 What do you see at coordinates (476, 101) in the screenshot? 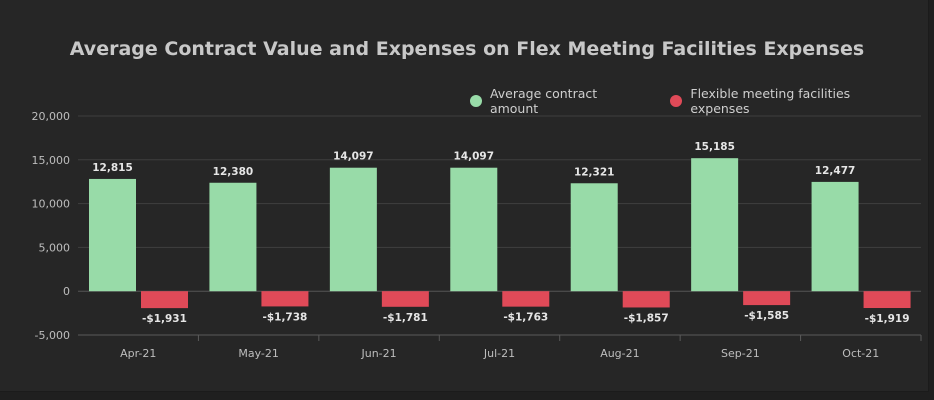
I see `legend-swatch-contract` at bounding box center [476, 101].